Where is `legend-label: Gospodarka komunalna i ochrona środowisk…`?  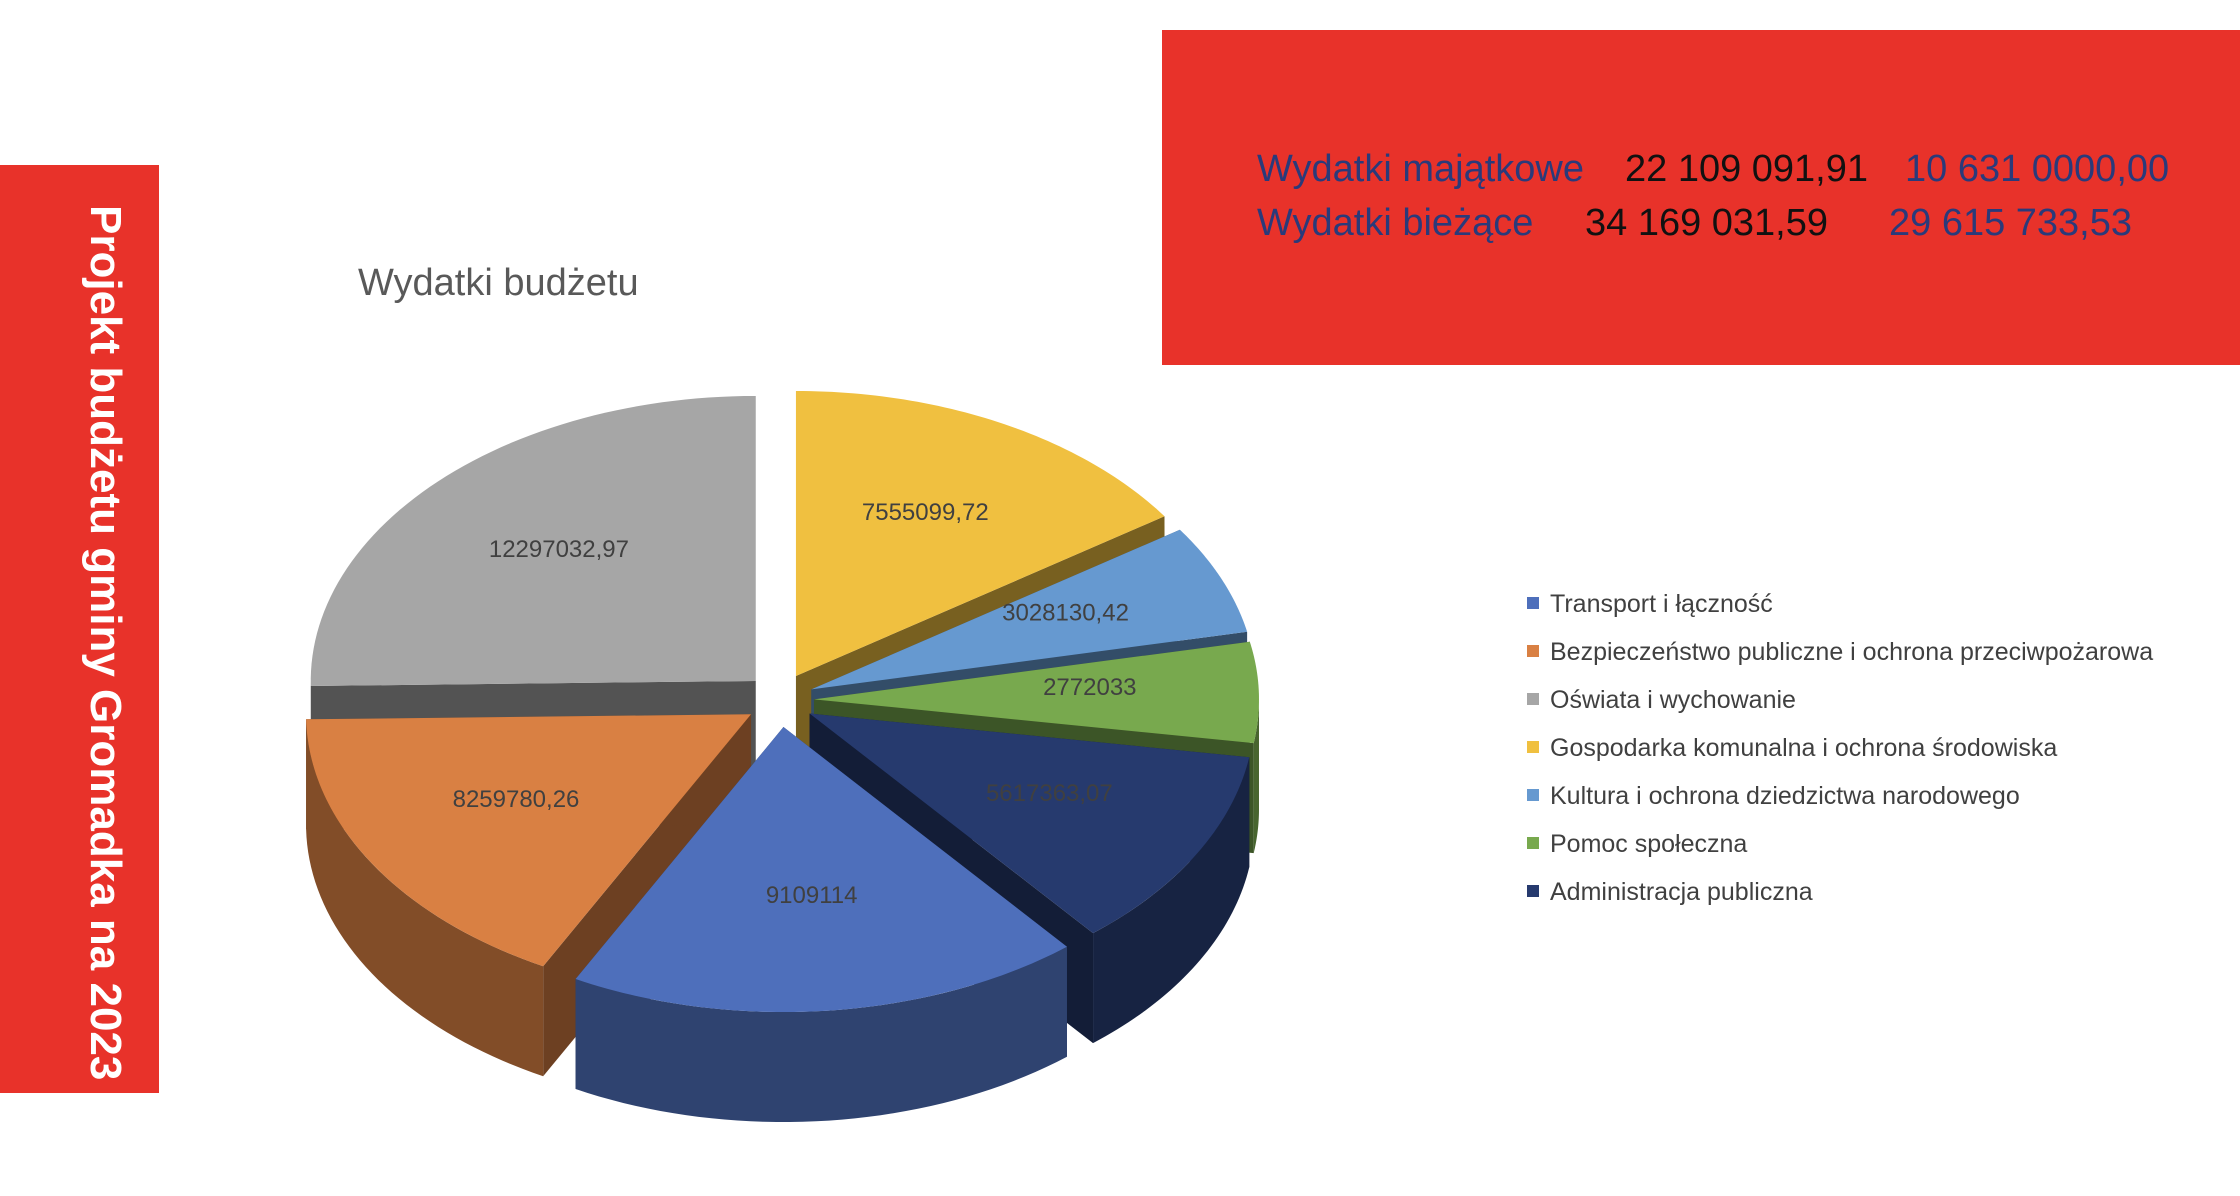
legend-label: Gospodarka komunalna i ochrona środowisk… is located at coordinates (1804, 748).